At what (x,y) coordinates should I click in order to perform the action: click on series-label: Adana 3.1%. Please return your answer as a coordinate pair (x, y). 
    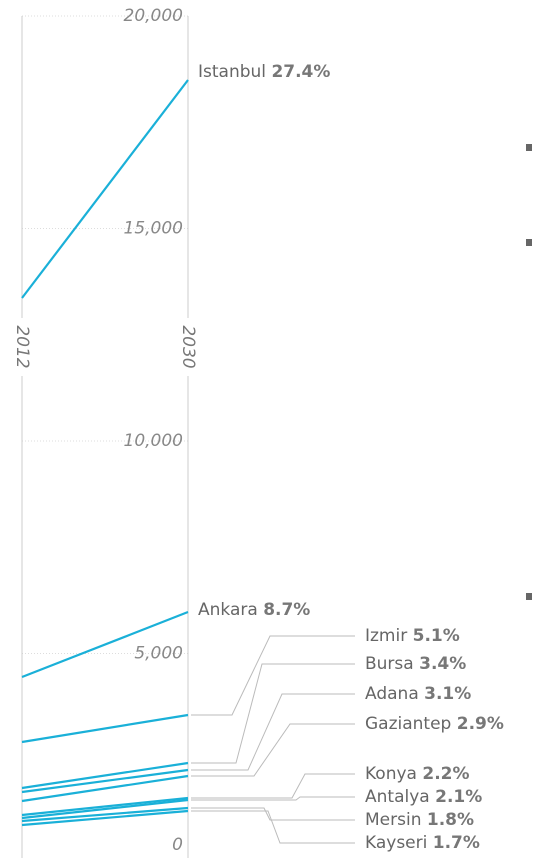
    Looking at the image, I should click on (418, 694).